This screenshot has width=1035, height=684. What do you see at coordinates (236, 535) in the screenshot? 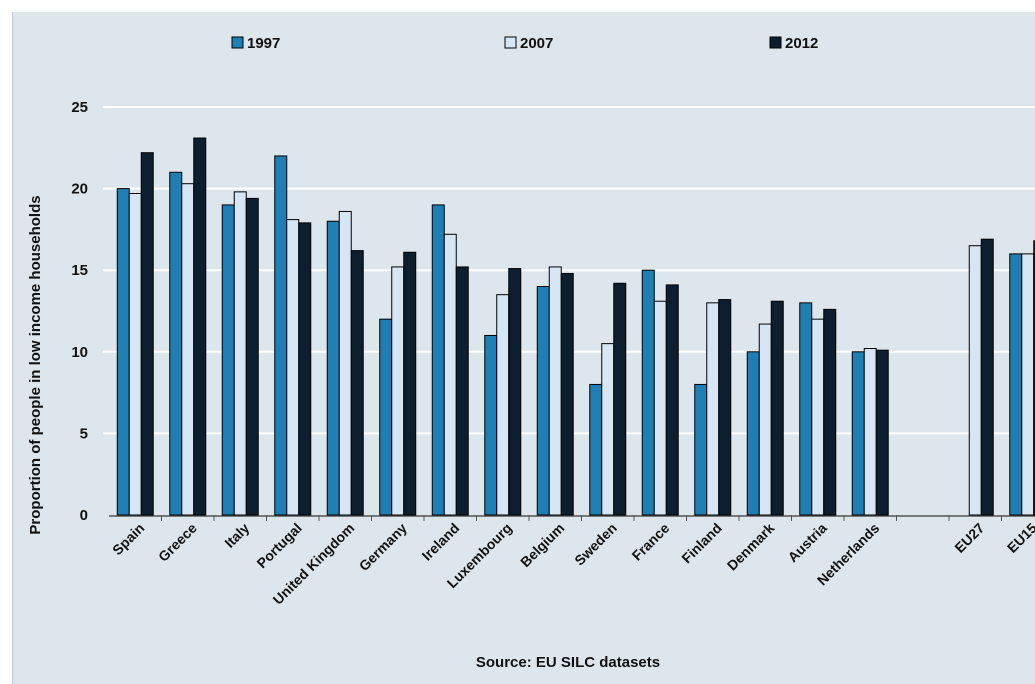
I see `x-category-label: Italy` at bounding box center [236, 535].